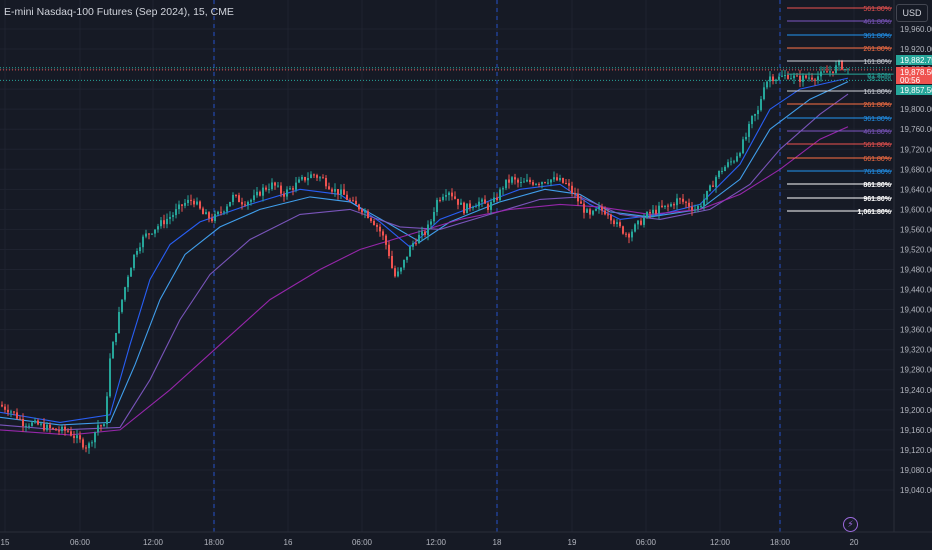 Image resolution: width=932 pixels, height=550 pixels. Describe the element at coordinates (850, 524) in the screenshot. I see `lightning-bolt-icon: ⚡︎` at that location.